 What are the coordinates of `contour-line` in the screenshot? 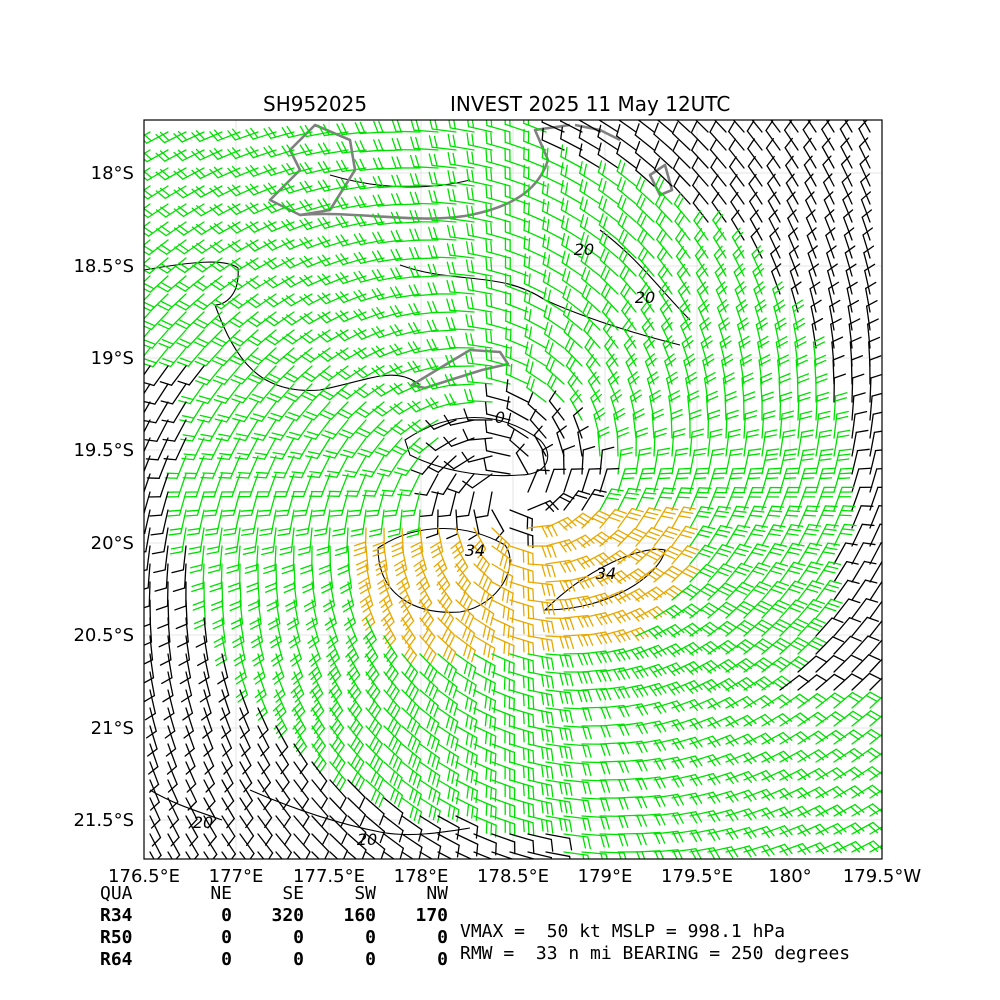 It's located at (476, 447).